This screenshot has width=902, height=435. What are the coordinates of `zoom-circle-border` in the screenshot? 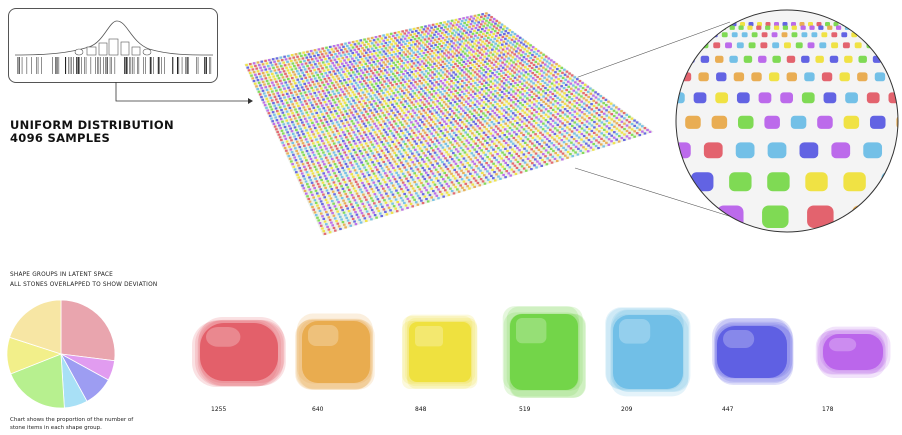 It's located at (787, 121).